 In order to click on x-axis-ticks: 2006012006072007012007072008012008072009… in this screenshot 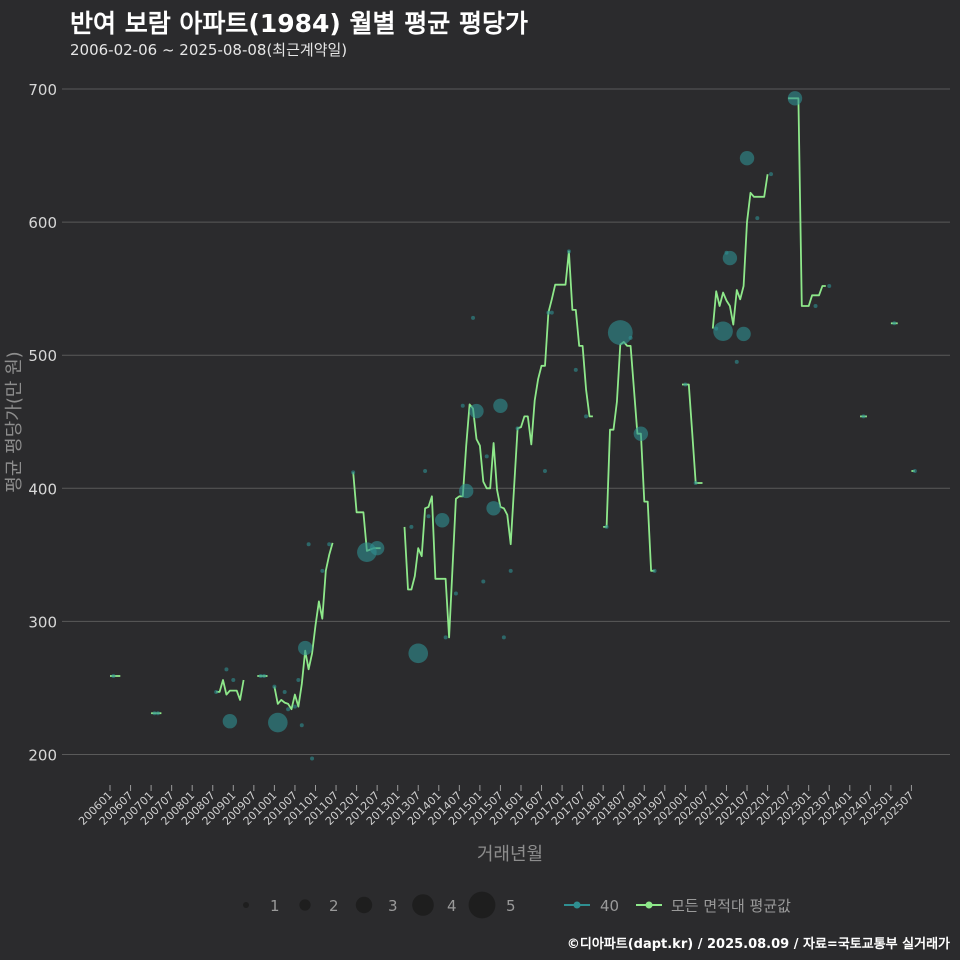, I will do `click(496, 806)`.